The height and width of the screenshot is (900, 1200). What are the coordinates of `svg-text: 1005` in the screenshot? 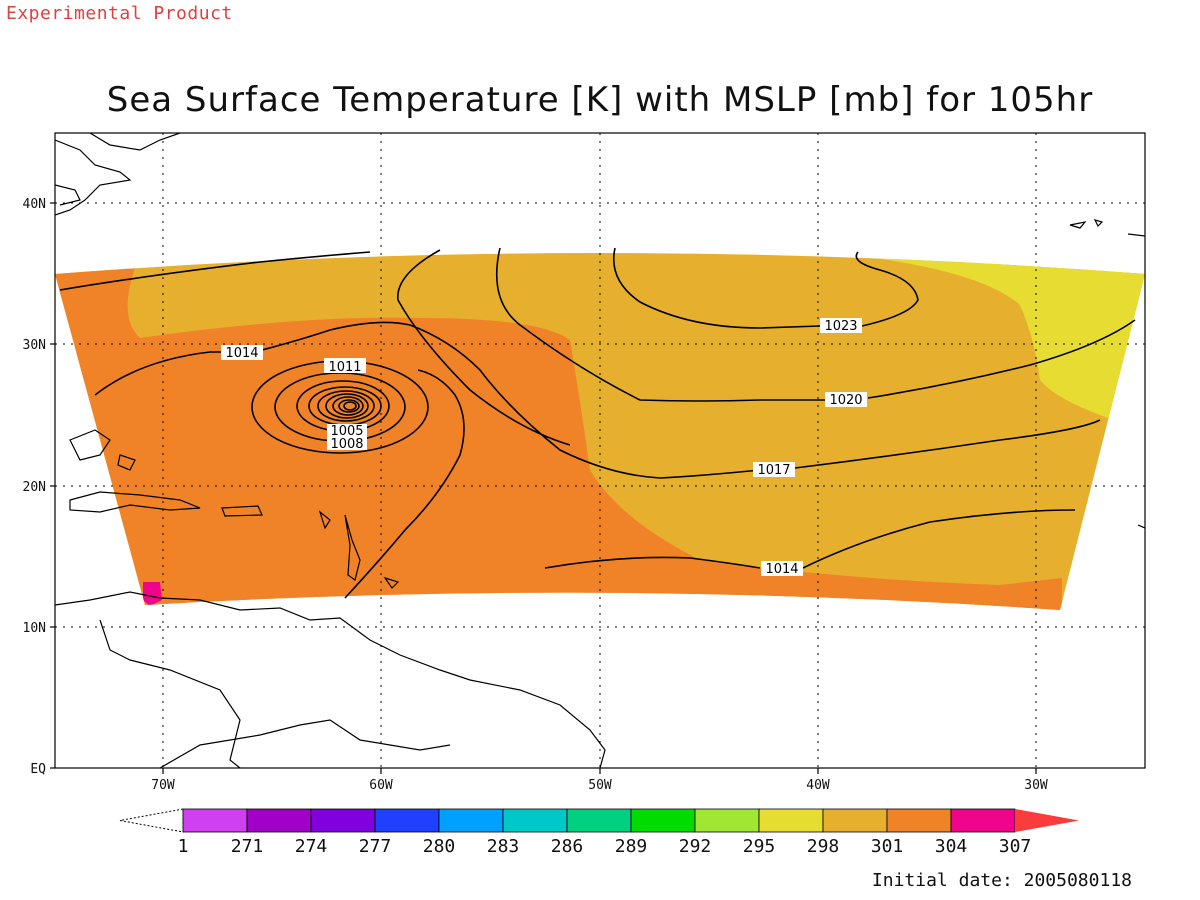 It's located at (346, 431).